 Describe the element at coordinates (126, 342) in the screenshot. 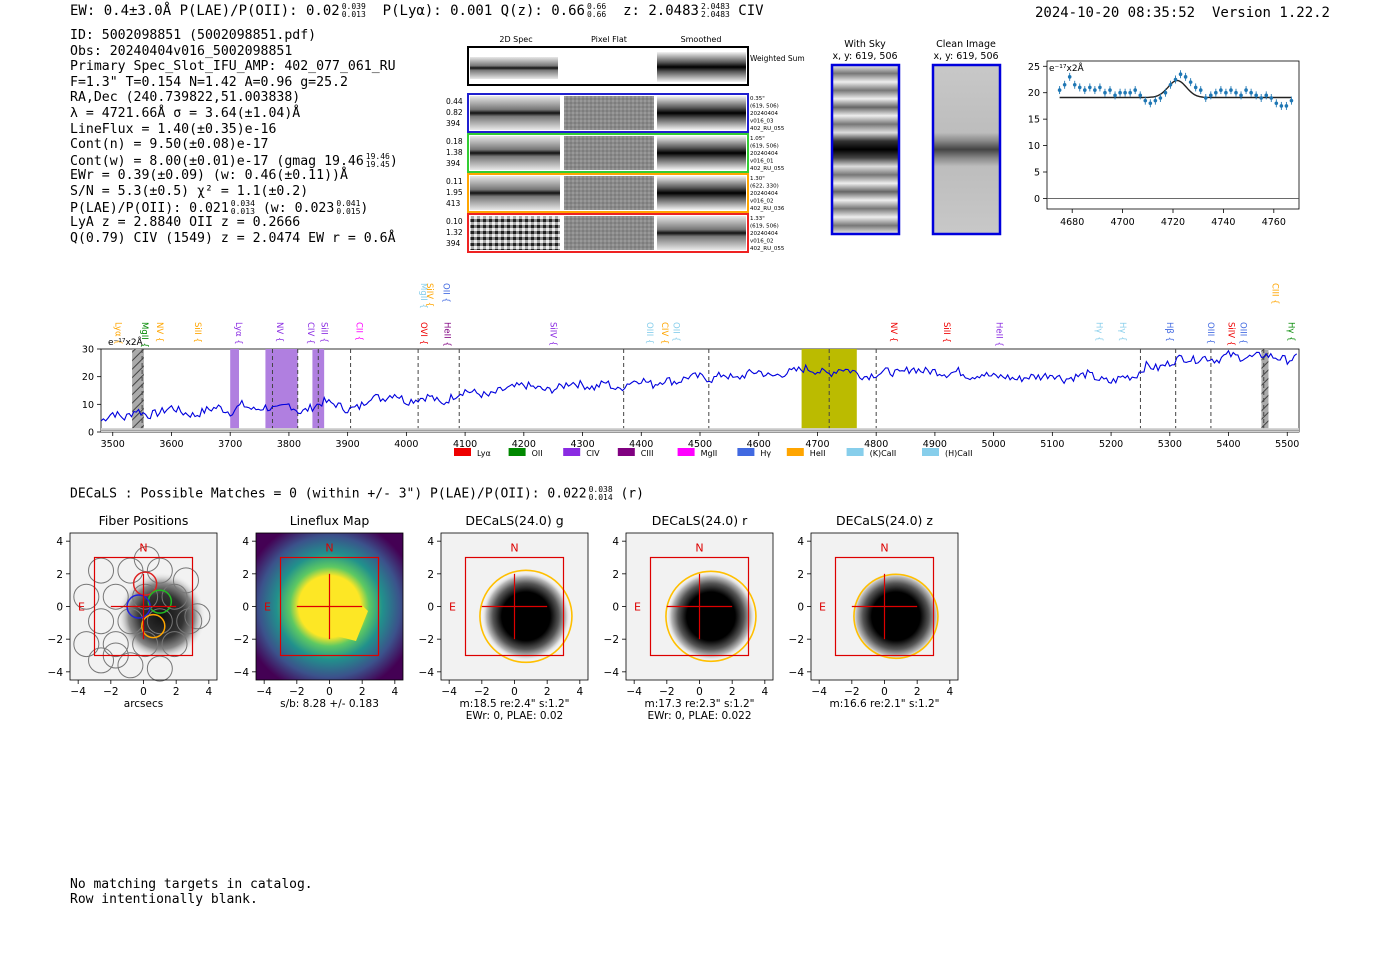

I see `spectrum-unit: e⁻¹⁷x2Å` at that location.